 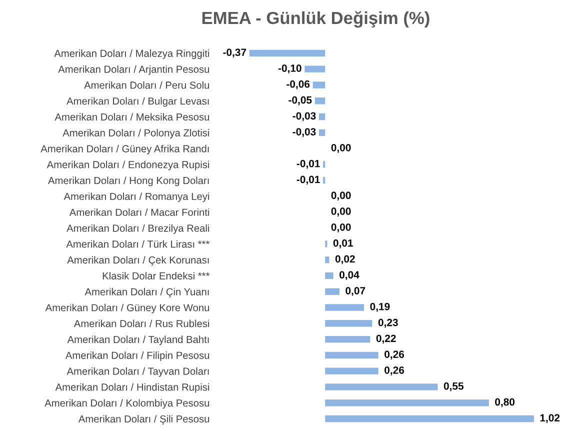 What do you see at coordinates (298, 85) in the screenshot?
I see `data-label: -0,06` at bounding box center [298, 85].